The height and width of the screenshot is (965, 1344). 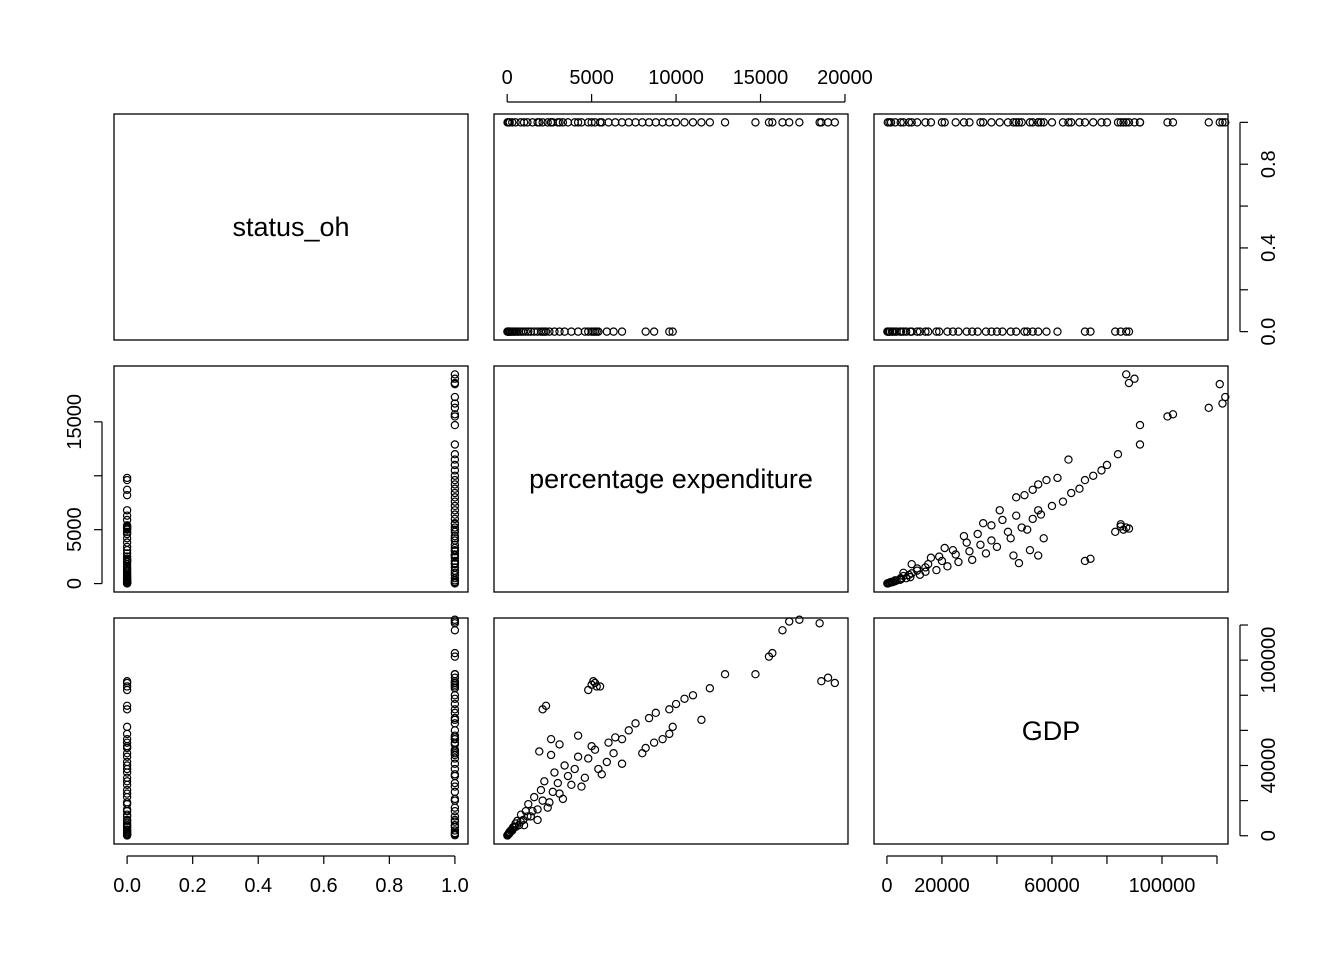 What do you see at coordinates (676, 78) in the screenshot?
I see `x-tick-label: 10000` at bounding box center [676, 78].